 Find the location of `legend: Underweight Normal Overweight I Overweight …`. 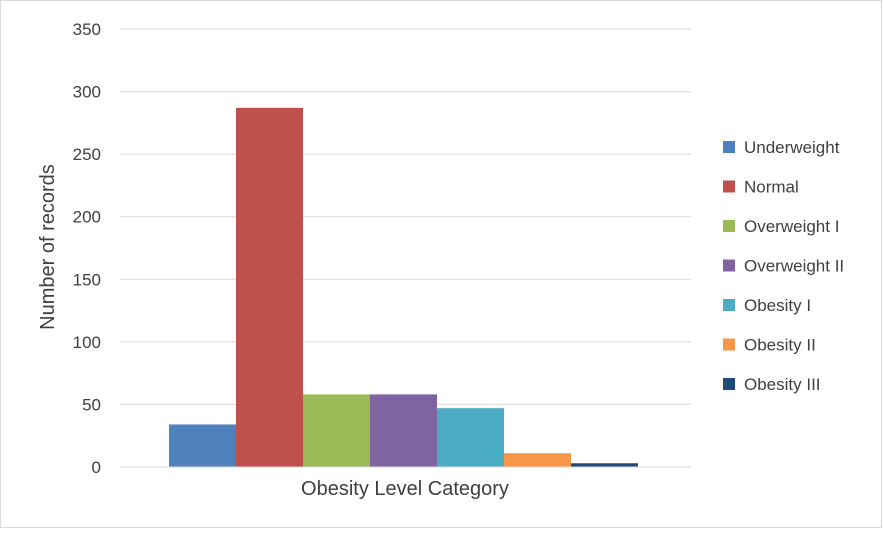

legend: Underweight Normal Overweight I Overweight … is located at coordinates (783, 266).